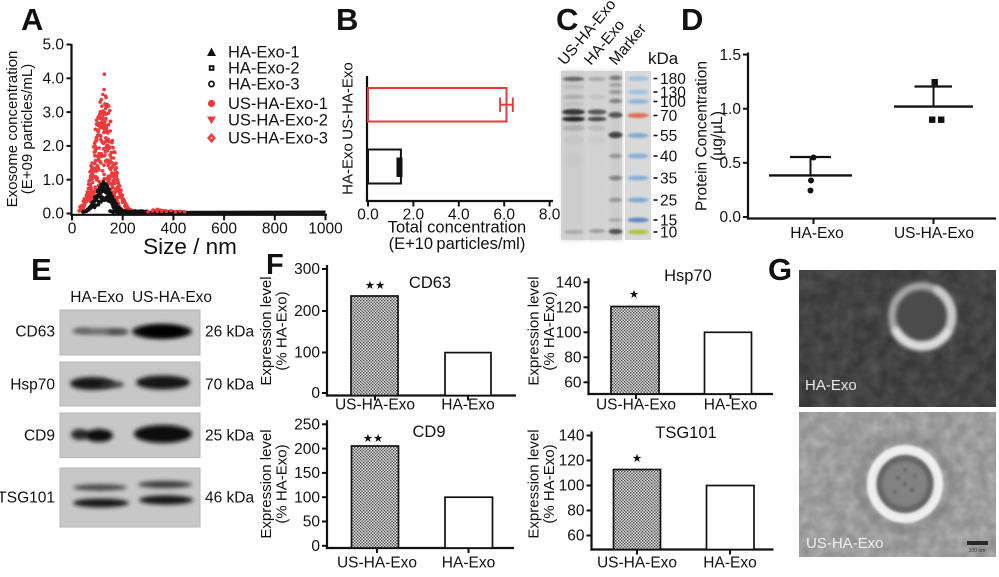  Describe the element at coordinates (278, 121) in the screenshot. I see `svg-text: US-HA-Exo-2` at that location.